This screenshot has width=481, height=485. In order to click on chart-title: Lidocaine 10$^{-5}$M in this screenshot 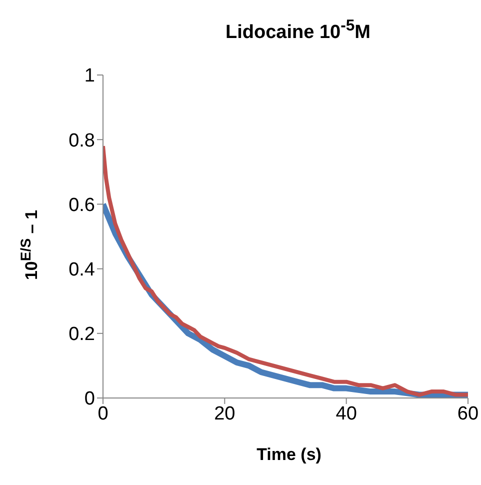, I will do `click(297, 31)`.